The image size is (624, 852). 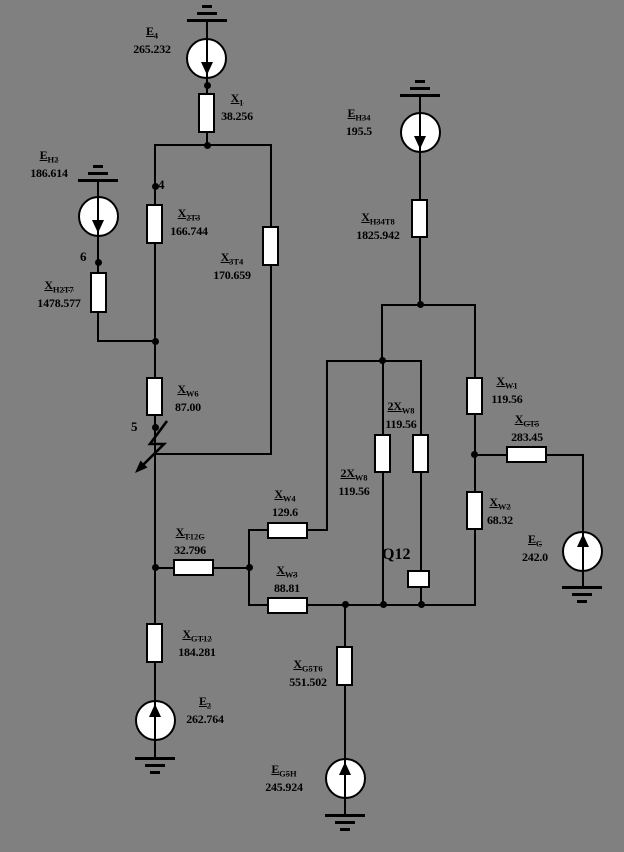 I want to click on label-xh34t8: XH34T8 1825.942, so click(x=378, y=226).